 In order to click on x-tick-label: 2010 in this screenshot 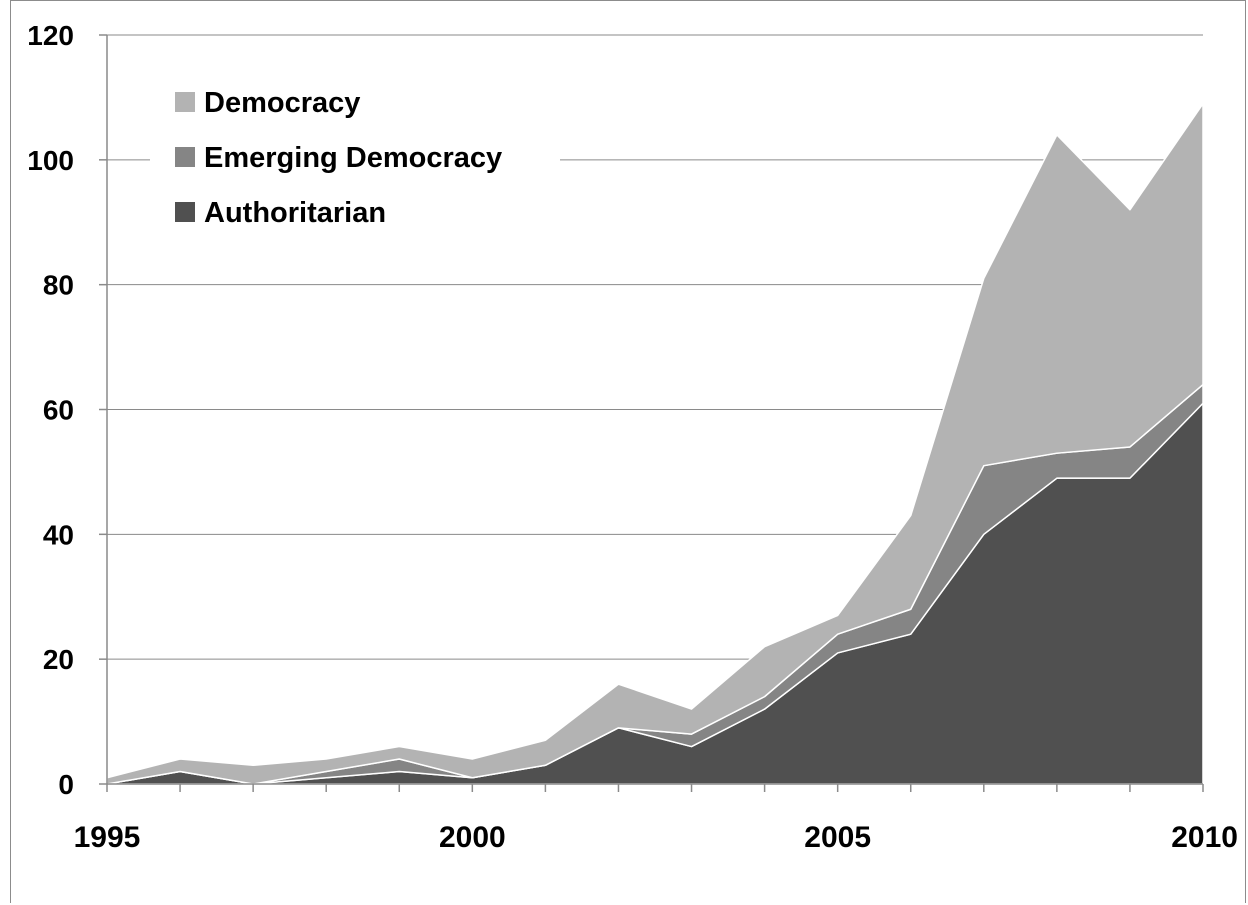, I will do `click(1204, 837)`.